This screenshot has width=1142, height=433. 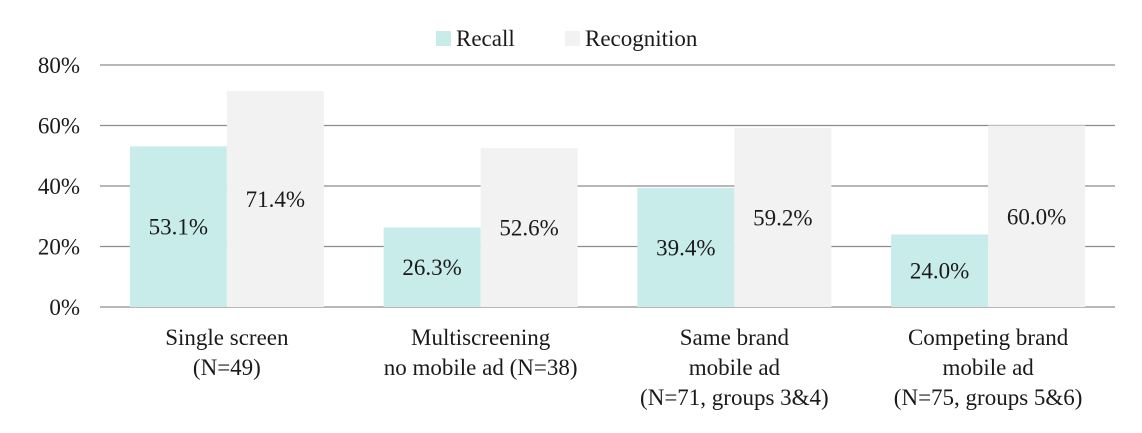 What do you see at coordinates (59, 247) in the screenshot?
I see `y-tick-label: 20%` at bounding box center [59, 247].